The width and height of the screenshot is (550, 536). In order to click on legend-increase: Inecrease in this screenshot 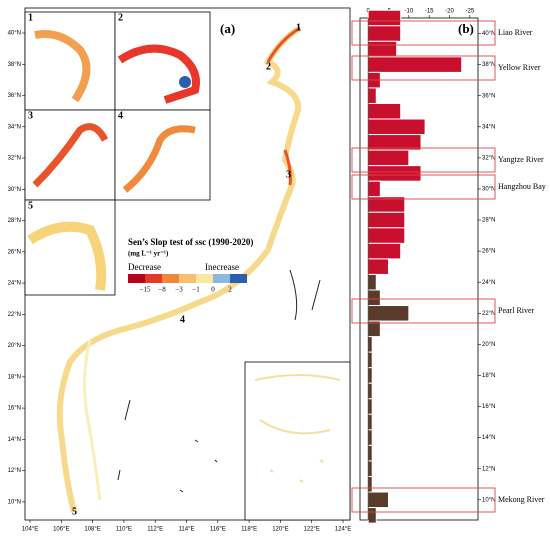, I will do `click(222, 267)`.